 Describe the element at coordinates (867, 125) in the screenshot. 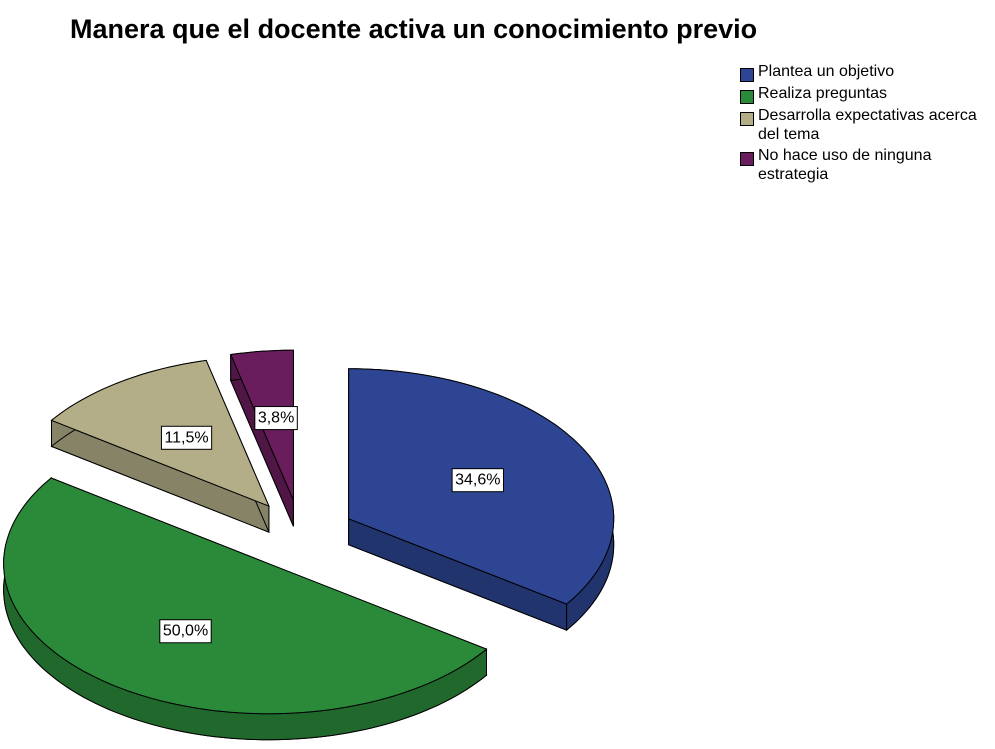

I see `legend-label: Desarrolla expectativas acerca del tema` at that location.